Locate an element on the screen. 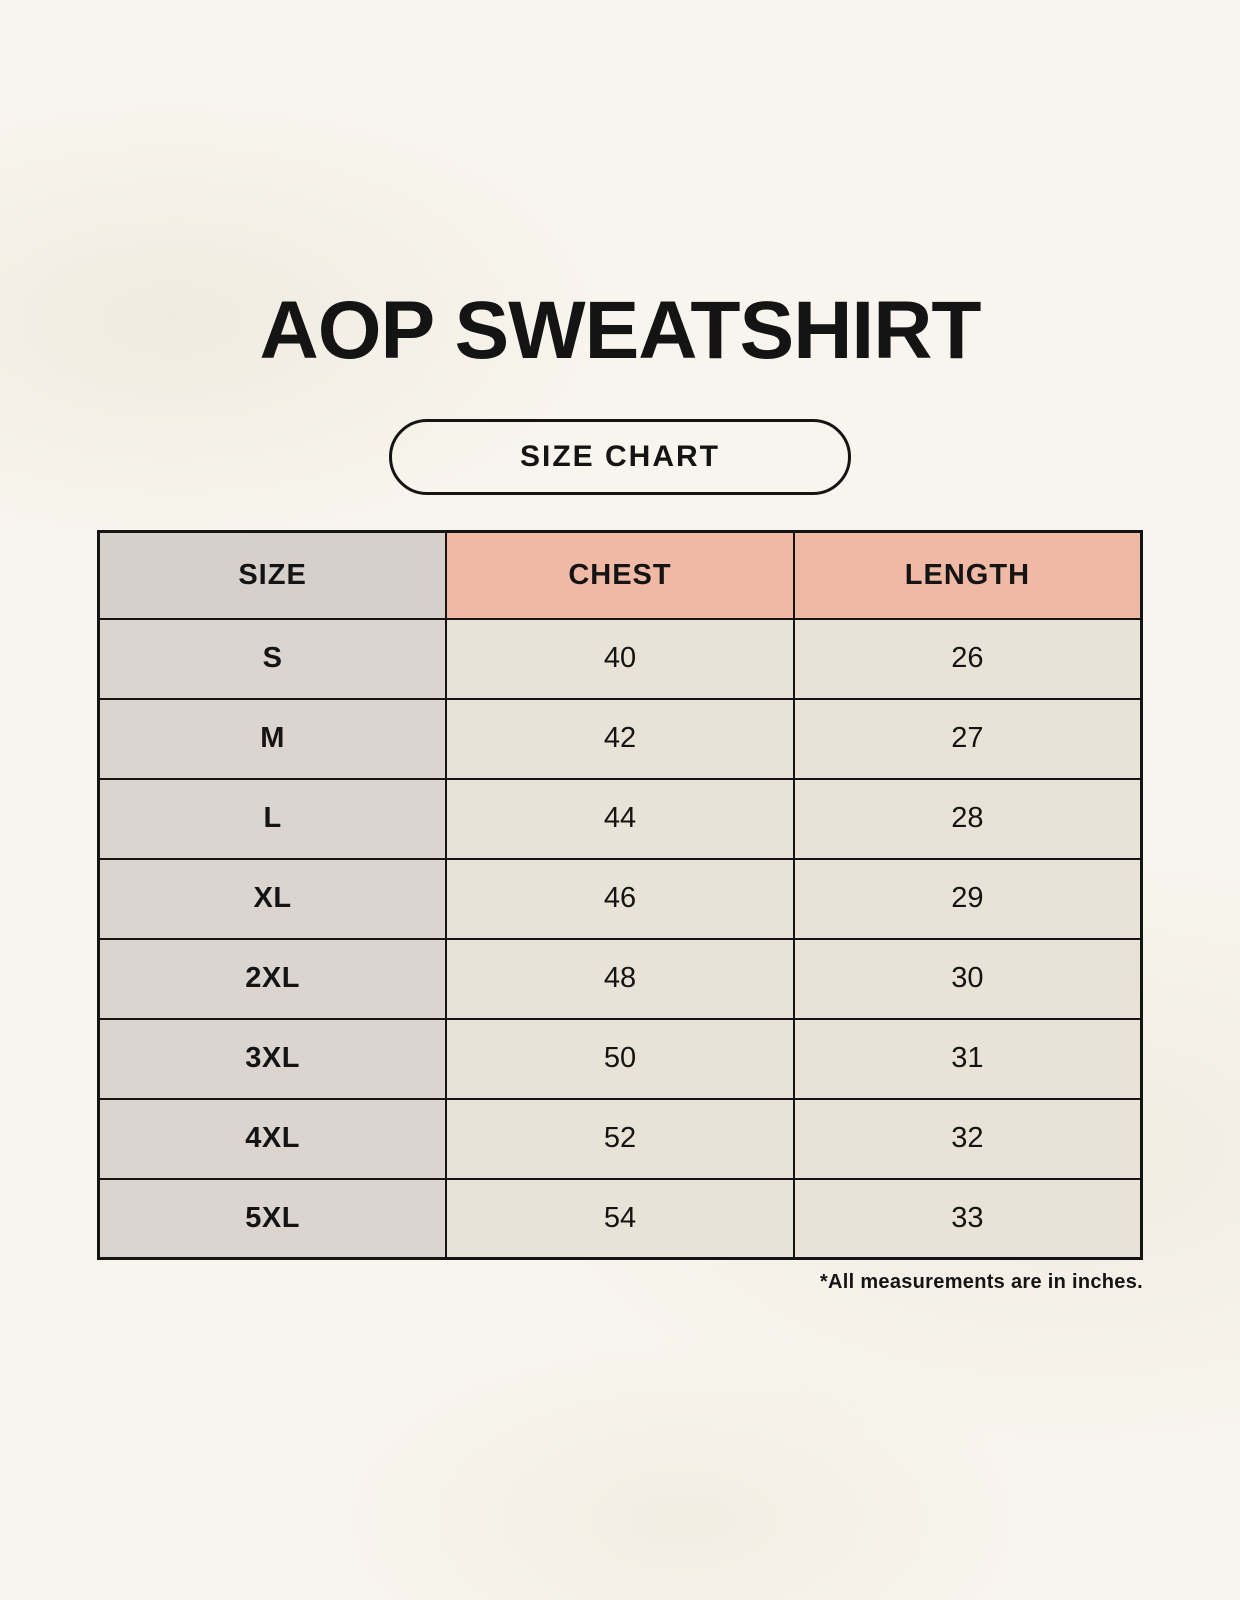 The height and width of the screenshot is (1600, 1240). size-cell: 4XL is located at coordinates (272, 1138).